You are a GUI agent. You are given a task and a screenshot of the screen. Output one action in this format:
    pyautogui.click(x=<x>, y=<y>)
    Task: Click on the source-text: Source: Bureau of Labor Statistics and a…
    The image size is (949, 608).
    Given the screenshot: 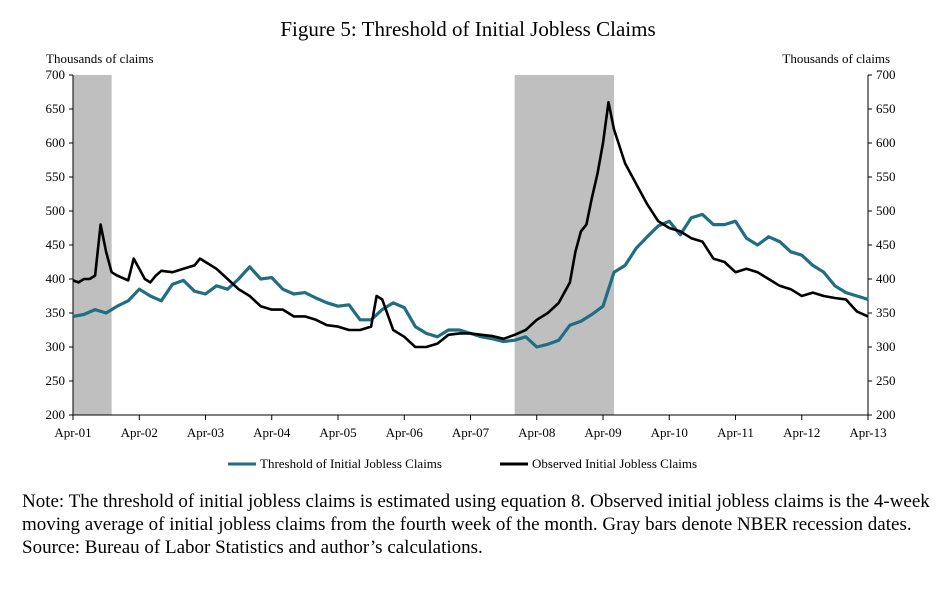 What is the action you would take?
    pyautogui.click(x=252, y=547)
    